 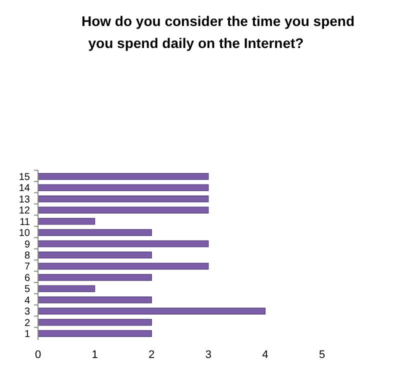 What do you see at coordinates (27, 256) in the screenshot?
I see `y-tick-label: 8` at bounding box center [27, 256].